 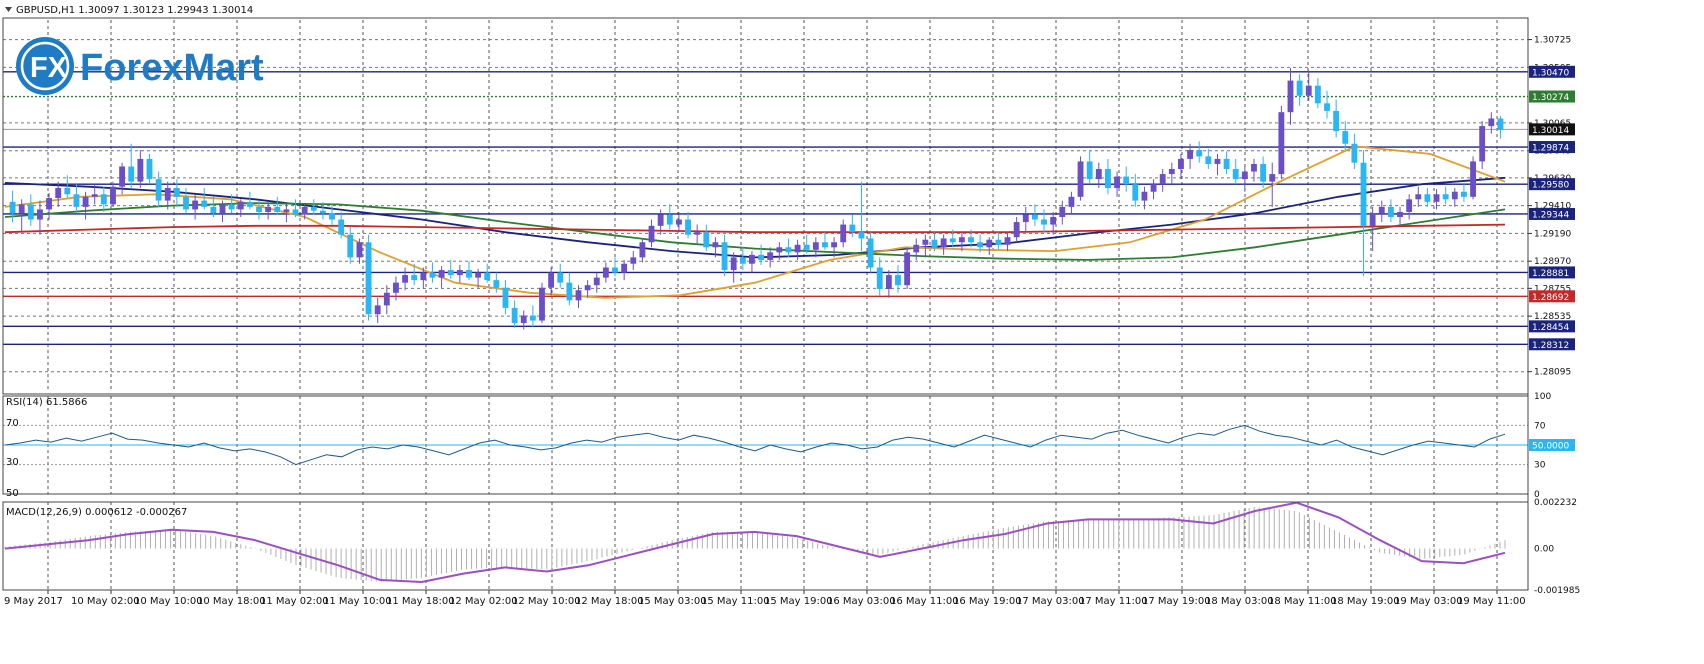 I want to click on macd-label: MACD(12,26,9) 0.000612 -0.000267, so click(x=96, y=512).